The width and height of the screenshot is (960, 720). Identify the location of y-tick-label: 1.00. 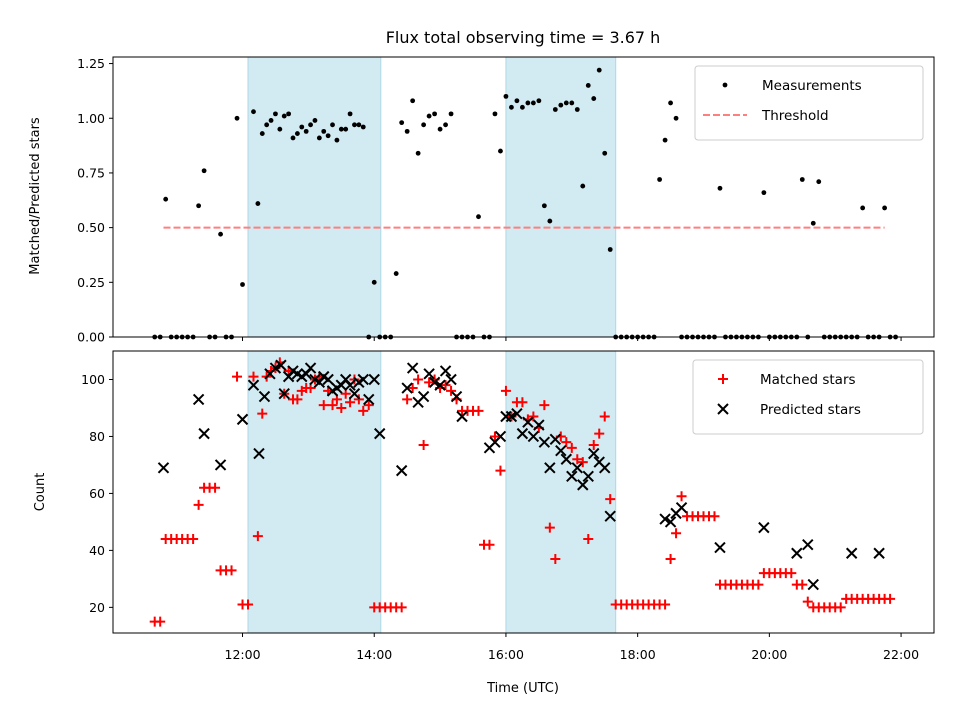
(91, 118).